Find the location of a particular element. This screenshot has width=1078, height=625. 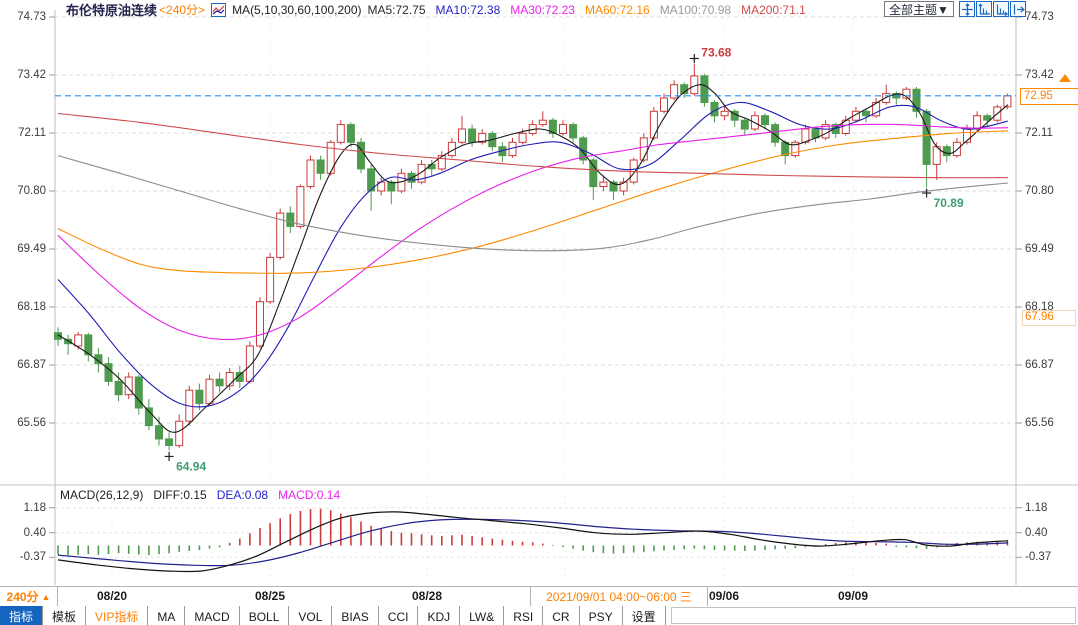

ma-value-label: MA10:72.38 is located at coordinates (468, 9).